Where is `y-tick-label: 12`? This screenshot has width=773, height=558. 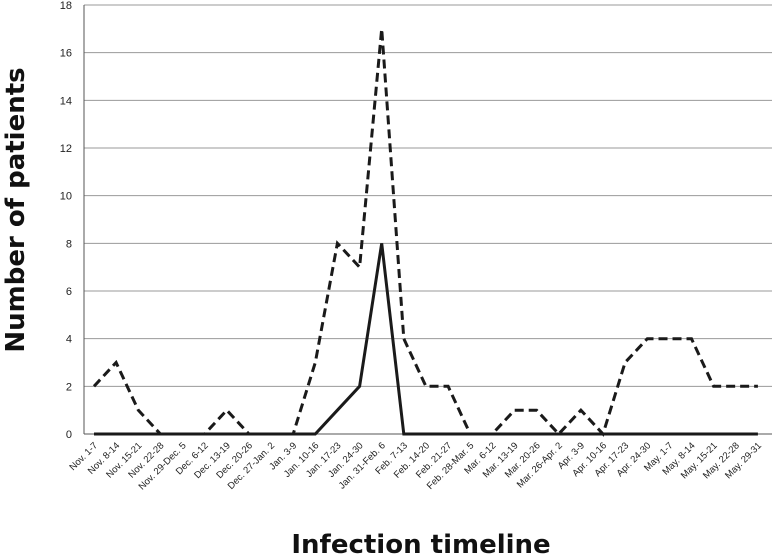
y-tick-label: 12 is located at coordinates (66, 149).